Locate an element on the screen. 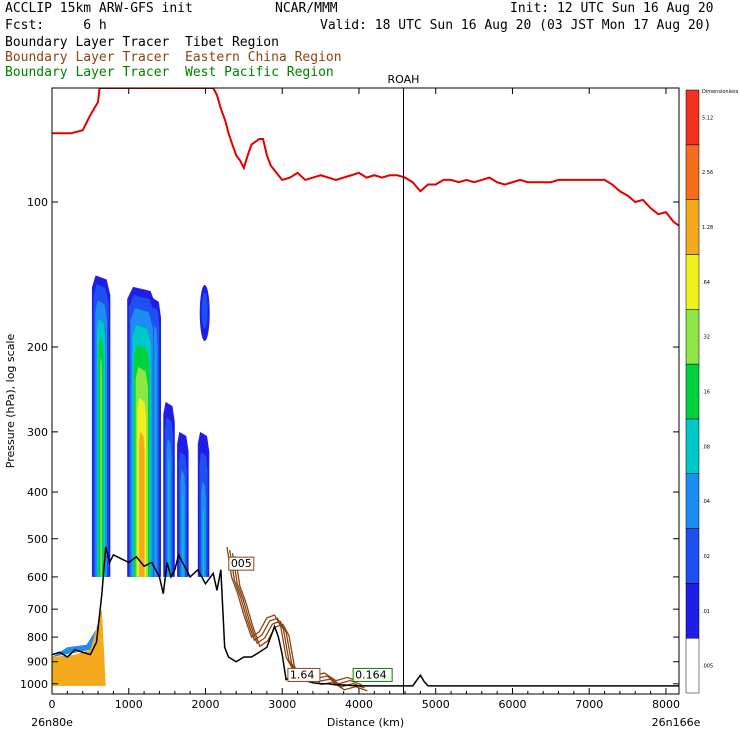  tracer-low-layer-edge is located at coordinates (77, 633).